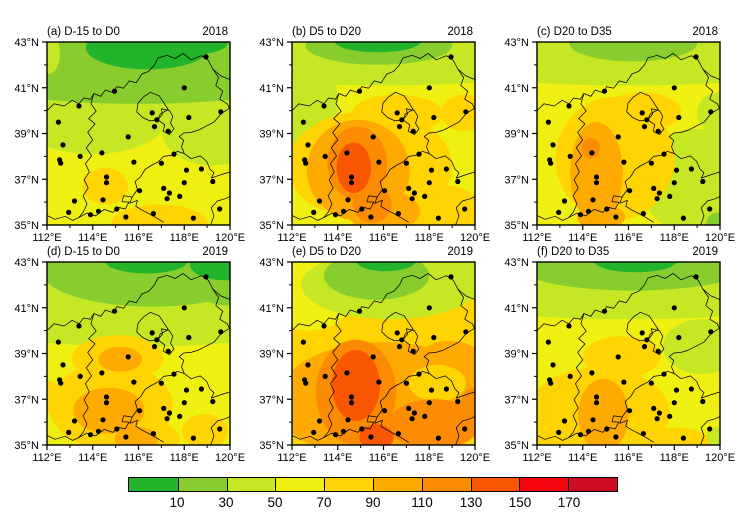 The width and height of the screenshot is (746, 516). I want to click on y-tick-label: 37°N, so click(516, 180).